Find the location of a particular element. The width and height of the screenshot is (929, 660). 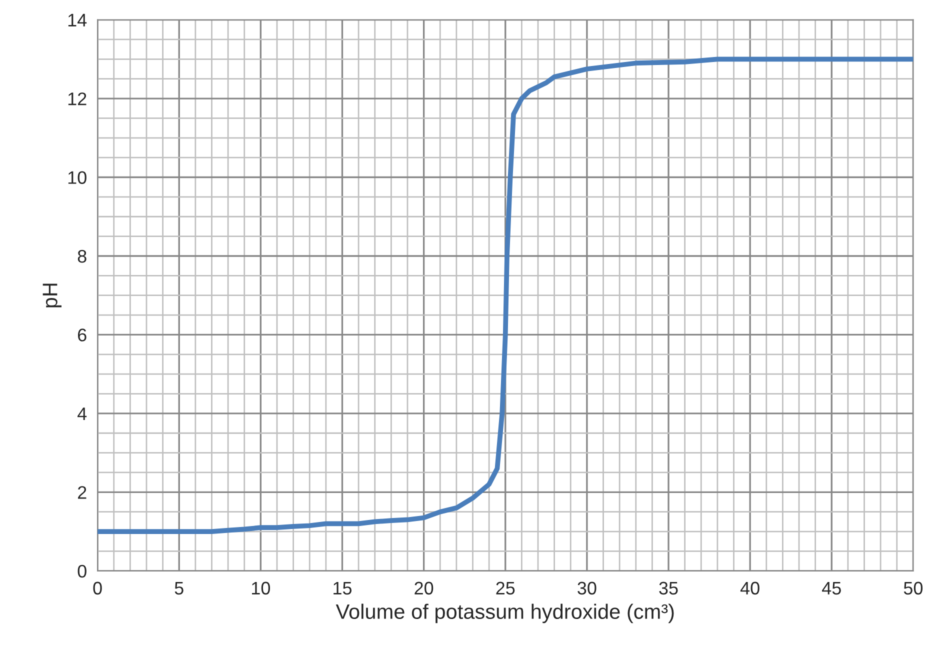

y-tick-label: 0 is located at coordinates (82, 571).